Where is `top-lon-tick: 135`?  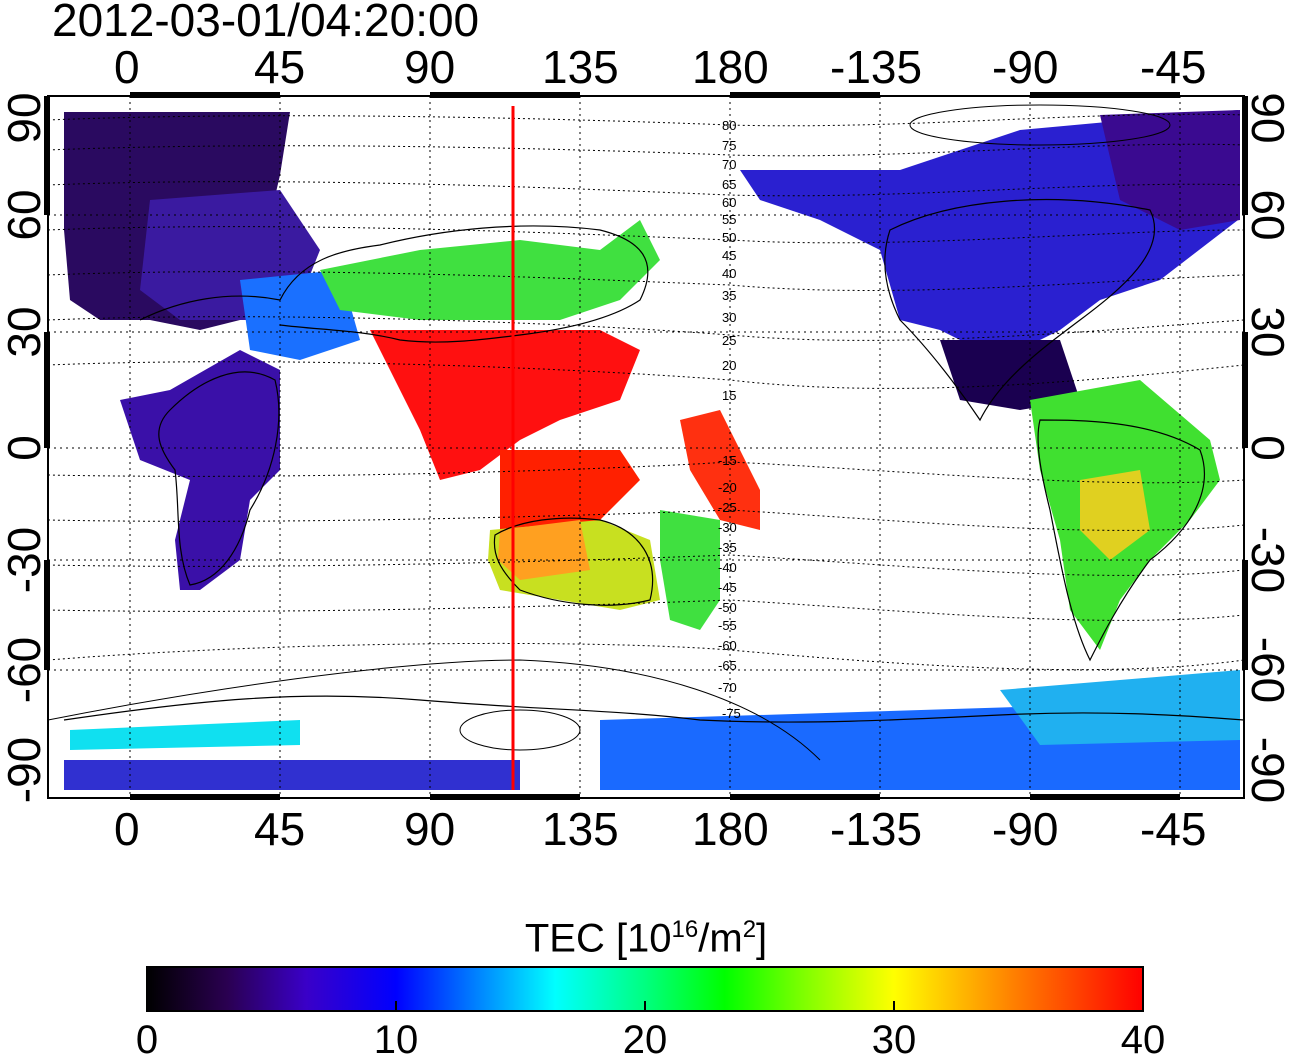
top-lon-tick: 135 is located at coordinates (580, 67).